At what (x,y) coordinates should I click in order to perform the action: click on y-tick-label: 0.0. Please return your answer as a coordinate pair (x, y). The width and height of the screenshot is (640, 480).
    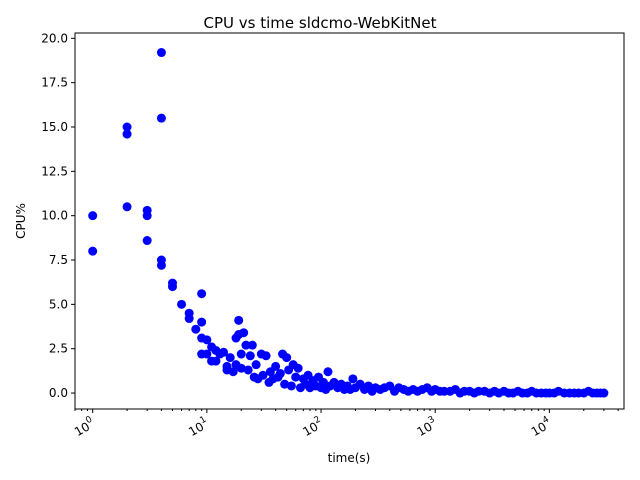
    Looking at the image, I should click on (58, 393).